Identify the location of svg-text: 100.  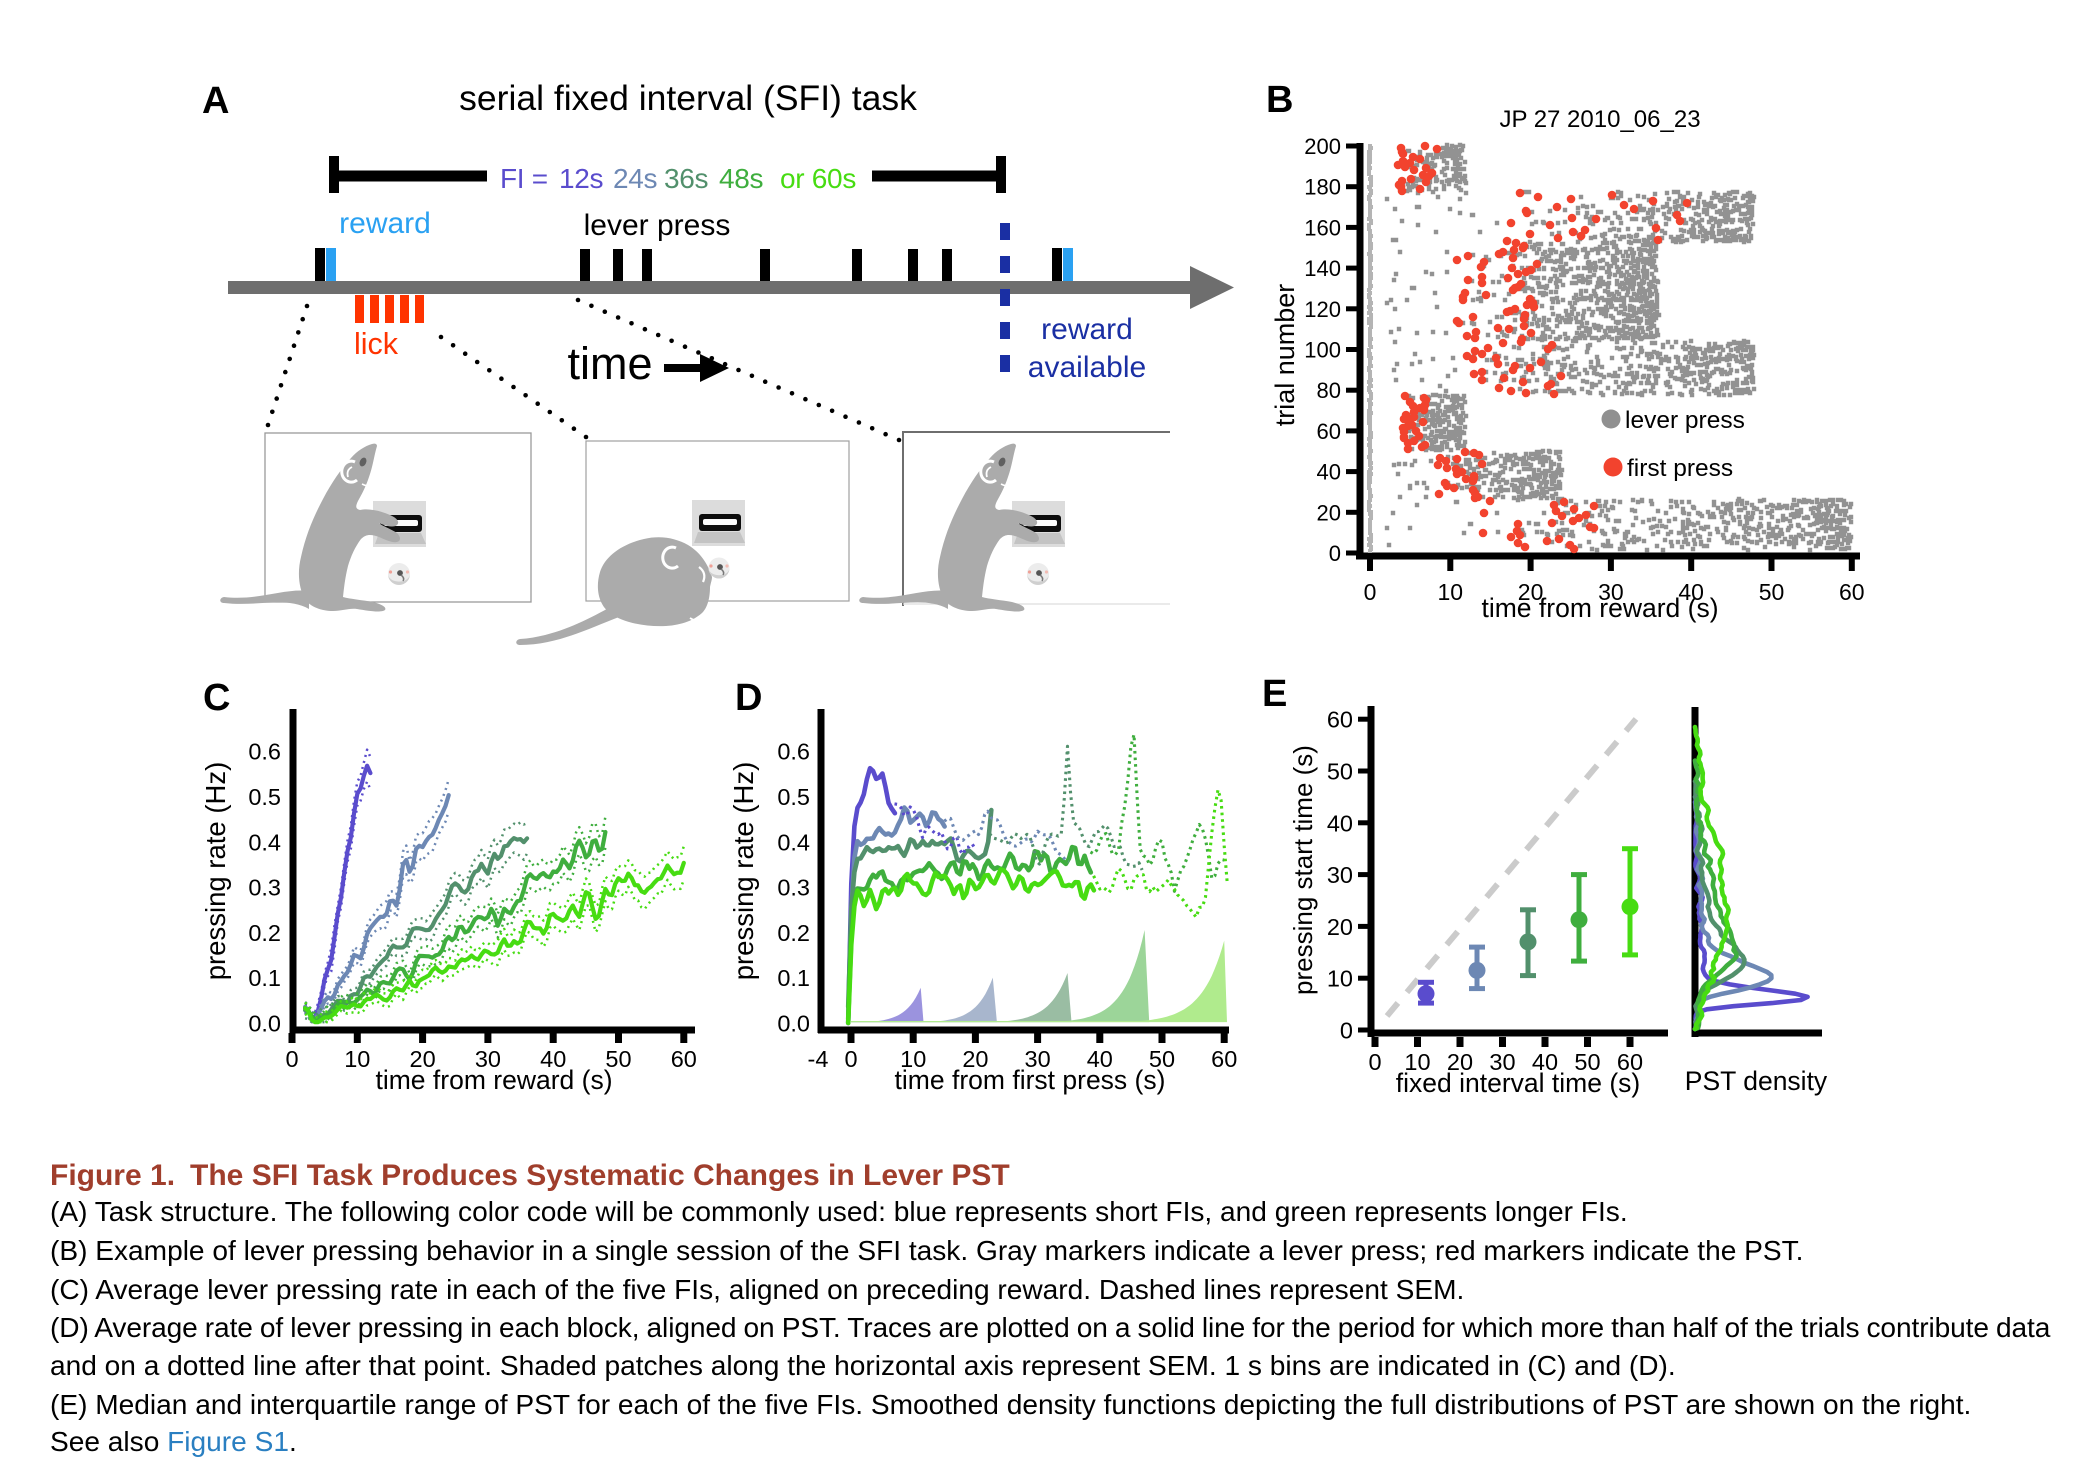
(1322, 350).